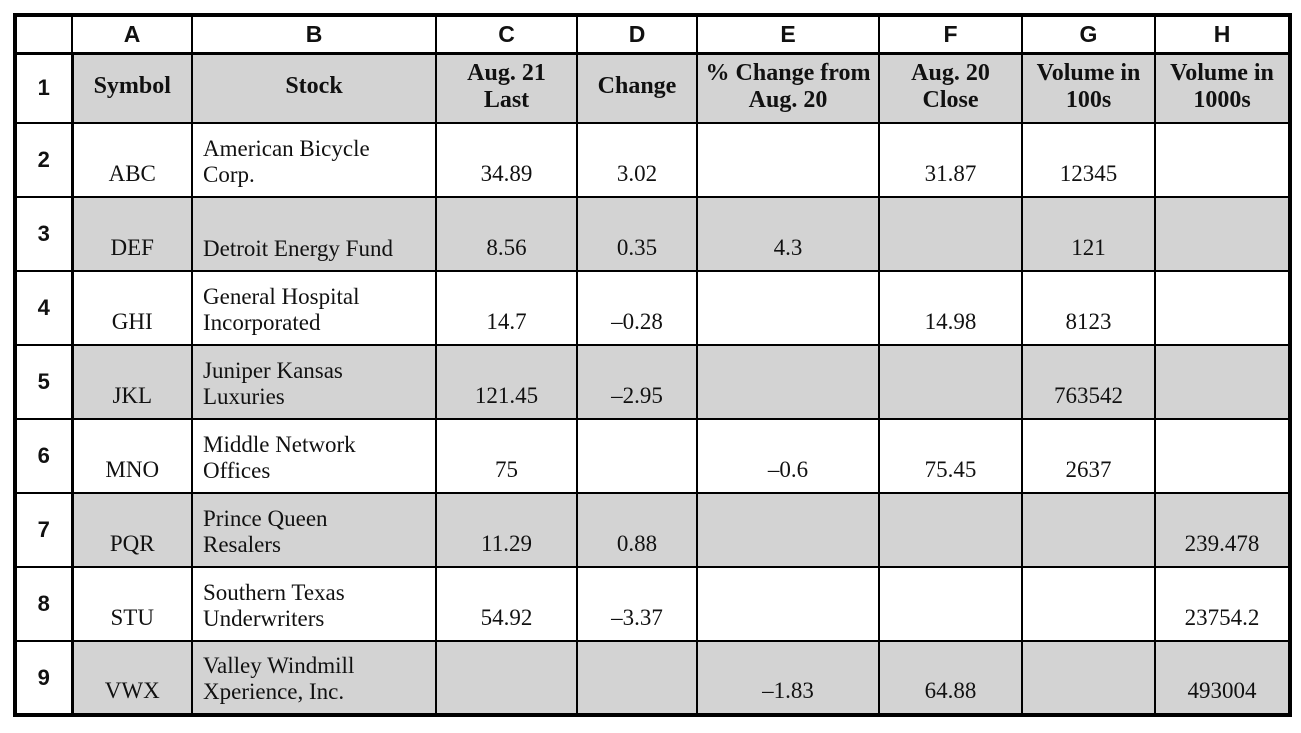 This screenshot has width=1301, height=733. What do you see at coordinates (314, 604) in the screenshot?
I see `cell-stock: Southern Texas Underwriters` at bounding box center [314, 604].